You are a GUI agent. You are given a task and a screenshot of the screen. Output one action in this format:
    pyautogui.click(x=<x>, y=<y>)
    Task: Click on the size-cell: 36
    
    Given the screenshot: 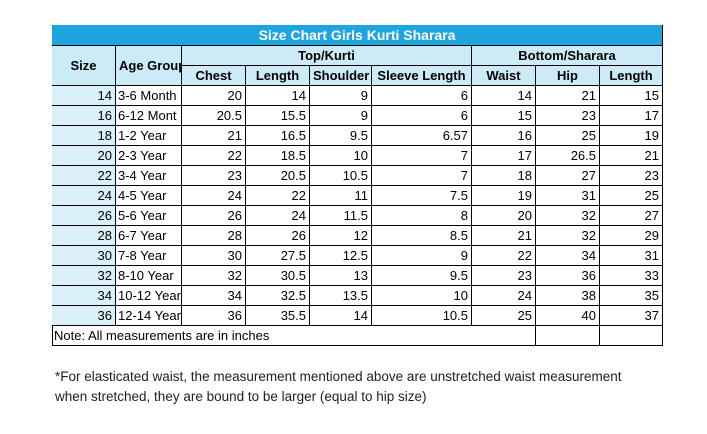 What is the action you would take?
    pyautogui.click(x=84, y=316)
    